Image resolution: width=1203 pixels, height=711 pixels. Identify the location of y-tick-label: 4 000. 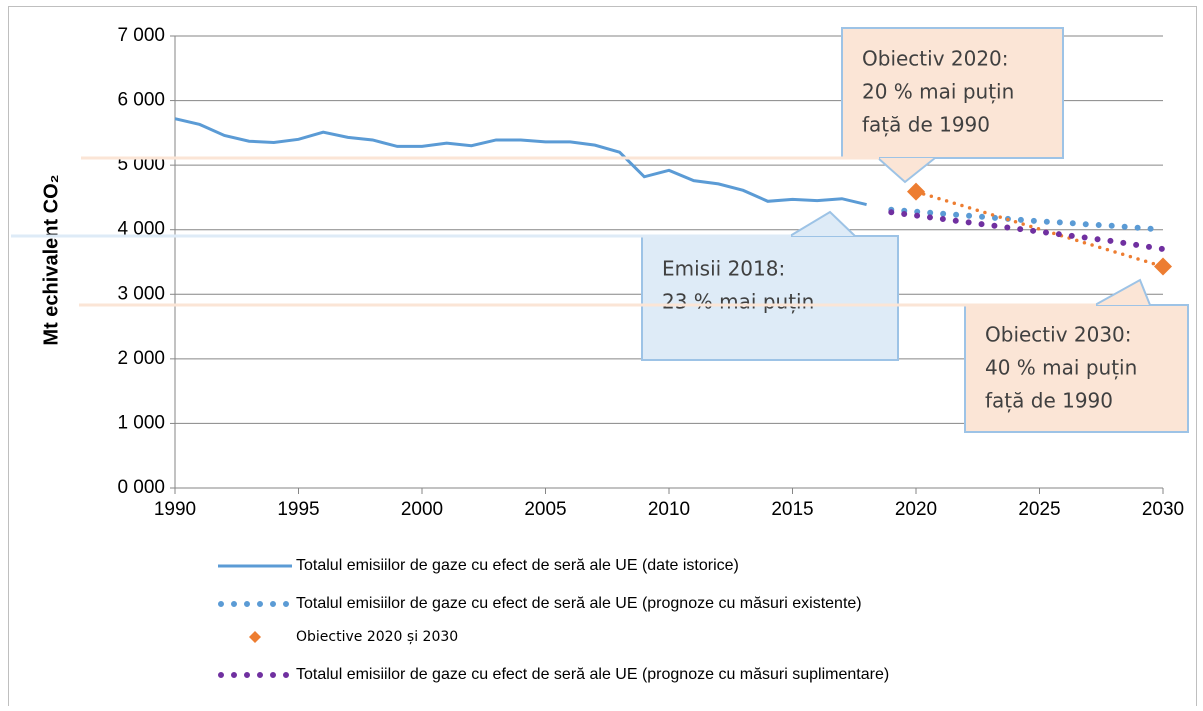
(141, 229).